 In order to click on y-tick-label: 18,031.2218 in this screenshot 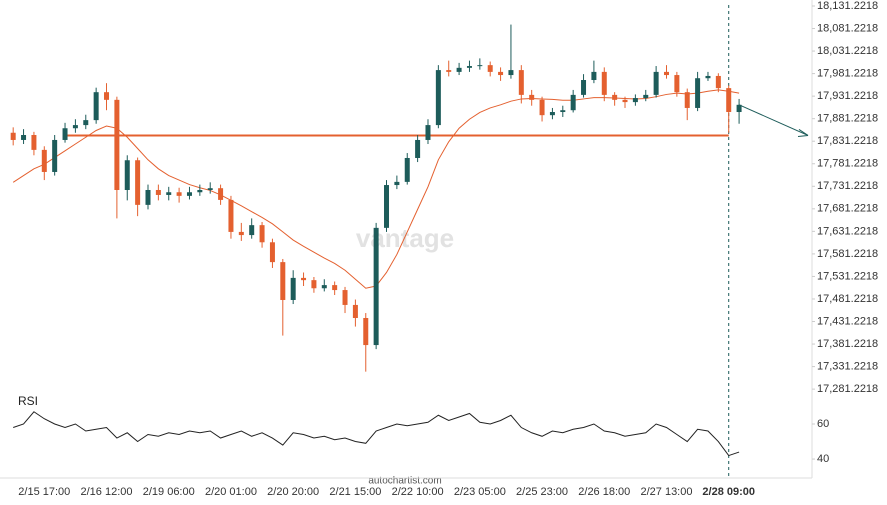, I will do `click(847, 51)`.